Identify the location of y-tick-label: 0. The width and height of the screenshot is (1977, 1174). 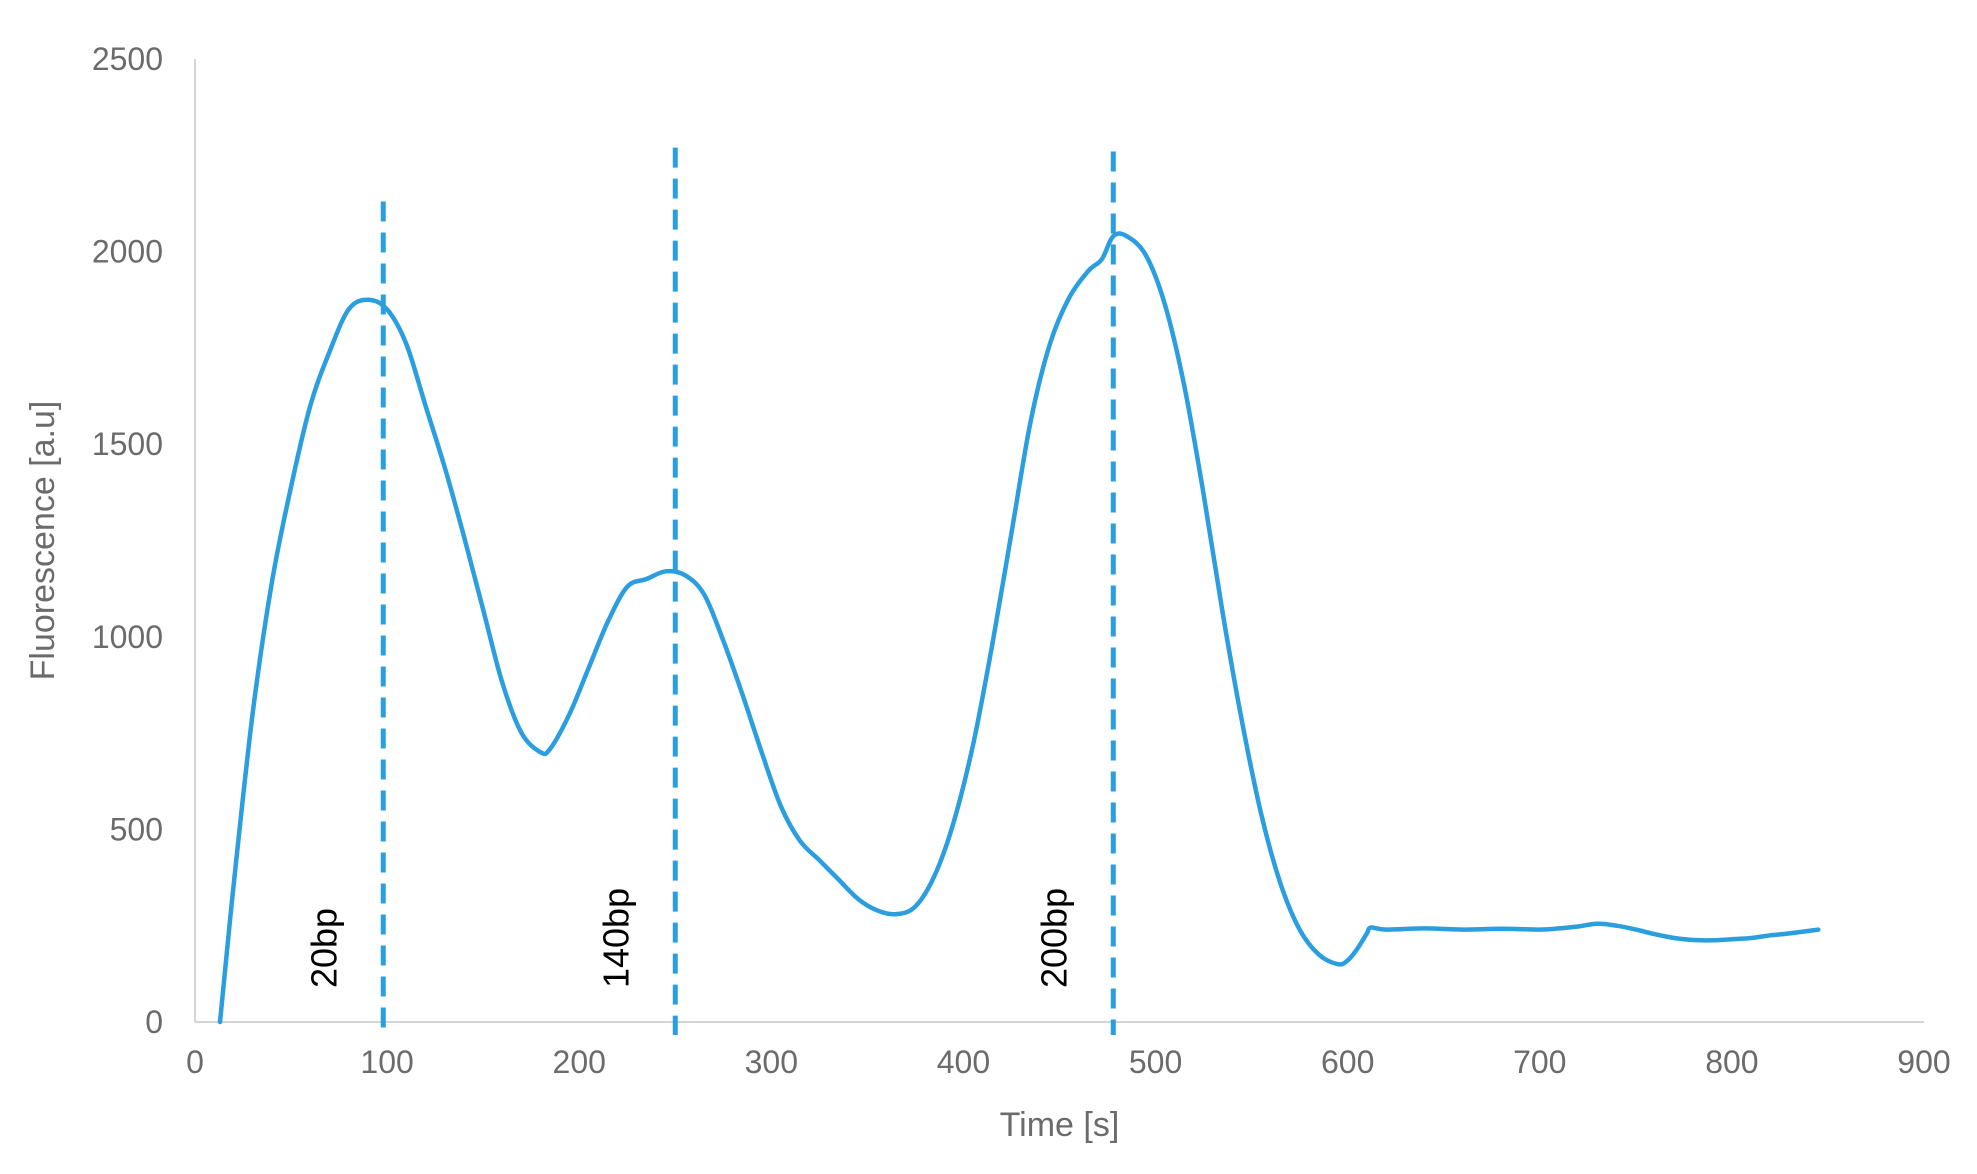
(154, 1022).